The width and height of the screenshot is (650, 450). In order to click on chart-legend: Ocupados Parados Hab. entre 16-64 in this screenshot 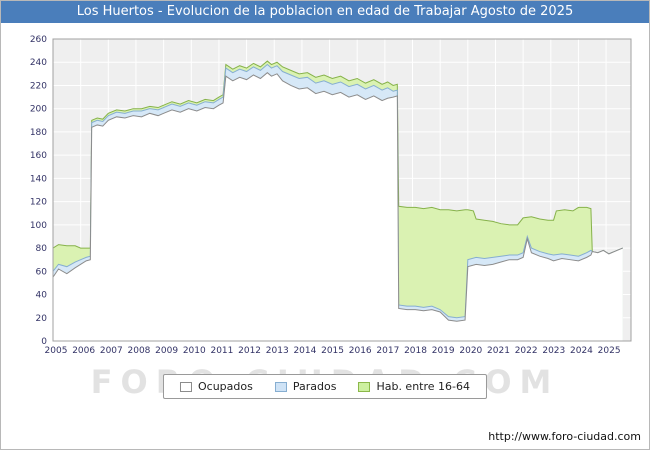, I will do `click(325, 386)`.